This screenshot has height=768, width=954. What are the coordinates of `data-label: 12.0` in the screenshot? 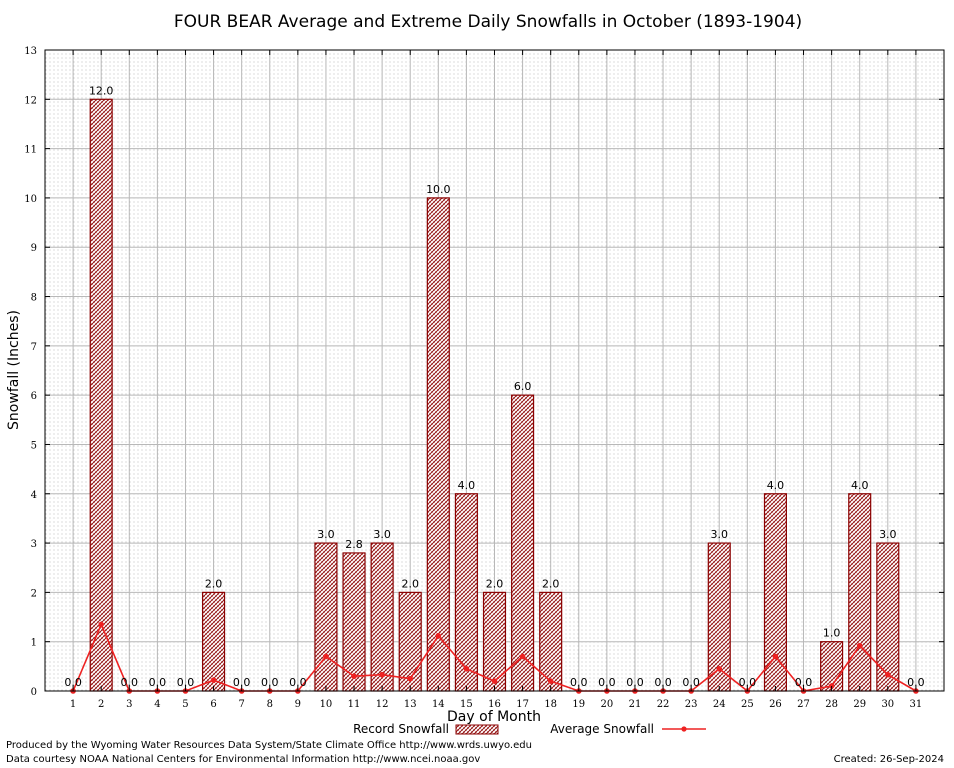 It's located at (101, 90).